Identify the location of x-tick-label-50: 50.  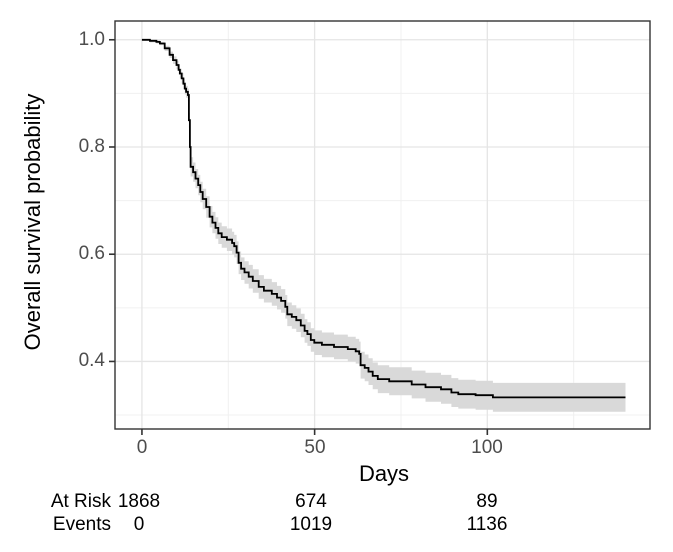
(315, 447).